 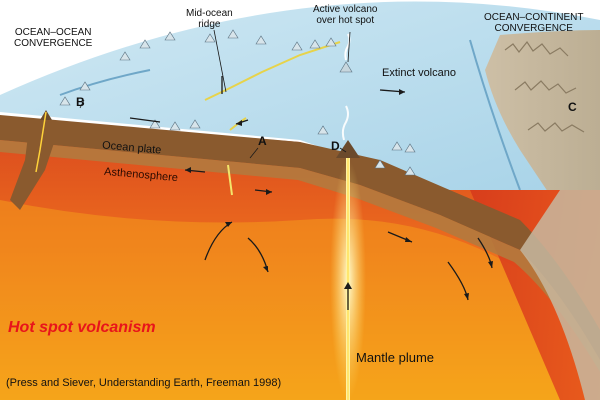 What do you see at coordinates (105, 82) in the screenshot?
I see `trench-left` at bounding box center [105, 82].